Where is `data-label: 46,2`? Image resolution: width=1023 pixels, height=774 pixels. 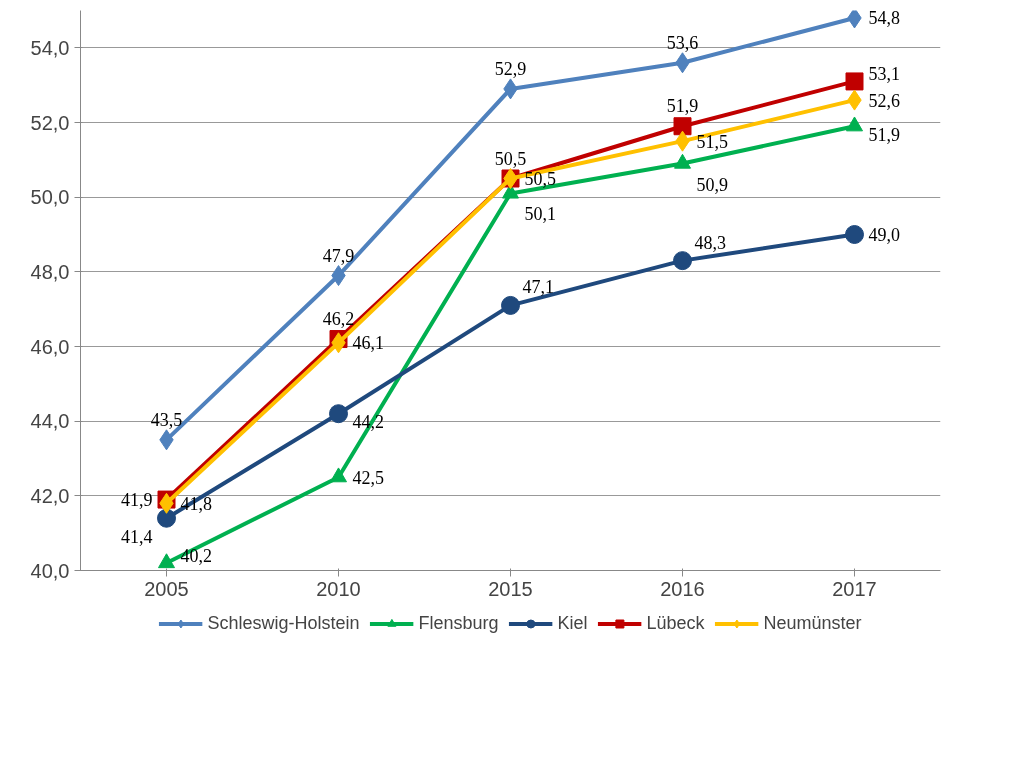
data-label: 46,2 is located at coordinates (338, 319).